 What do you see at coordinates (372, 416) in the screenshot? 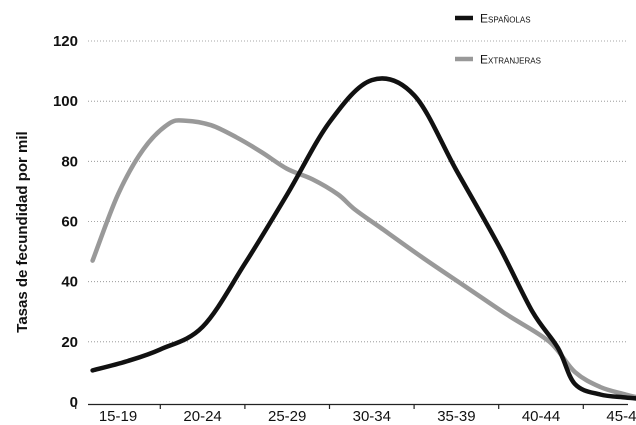
I see `x-tick-label: 30-34` at bounding box center [372, 416].